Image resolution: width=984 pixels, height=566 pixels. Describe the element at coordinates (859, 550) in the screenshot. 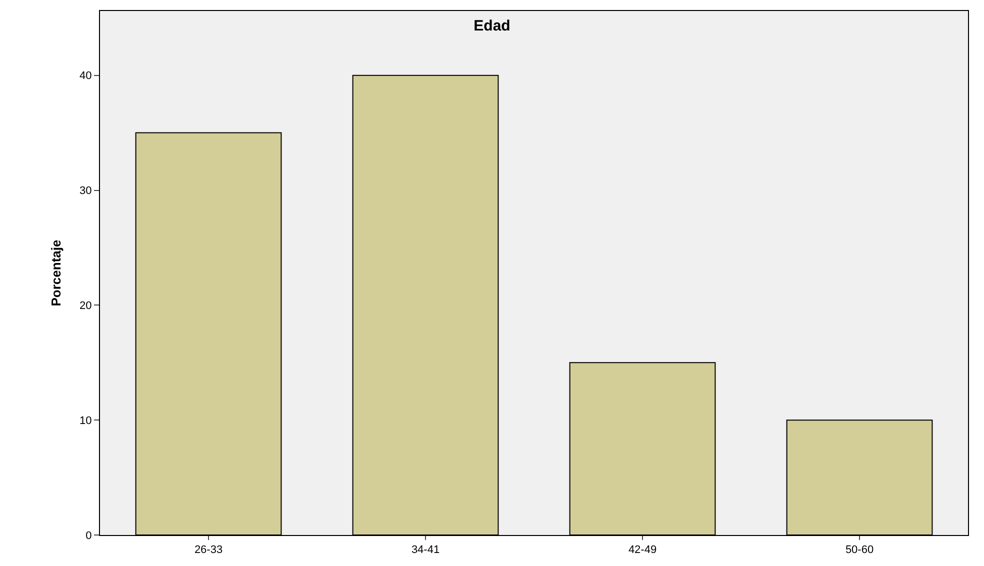

I see `x-tick-label: 50-60` at that location.